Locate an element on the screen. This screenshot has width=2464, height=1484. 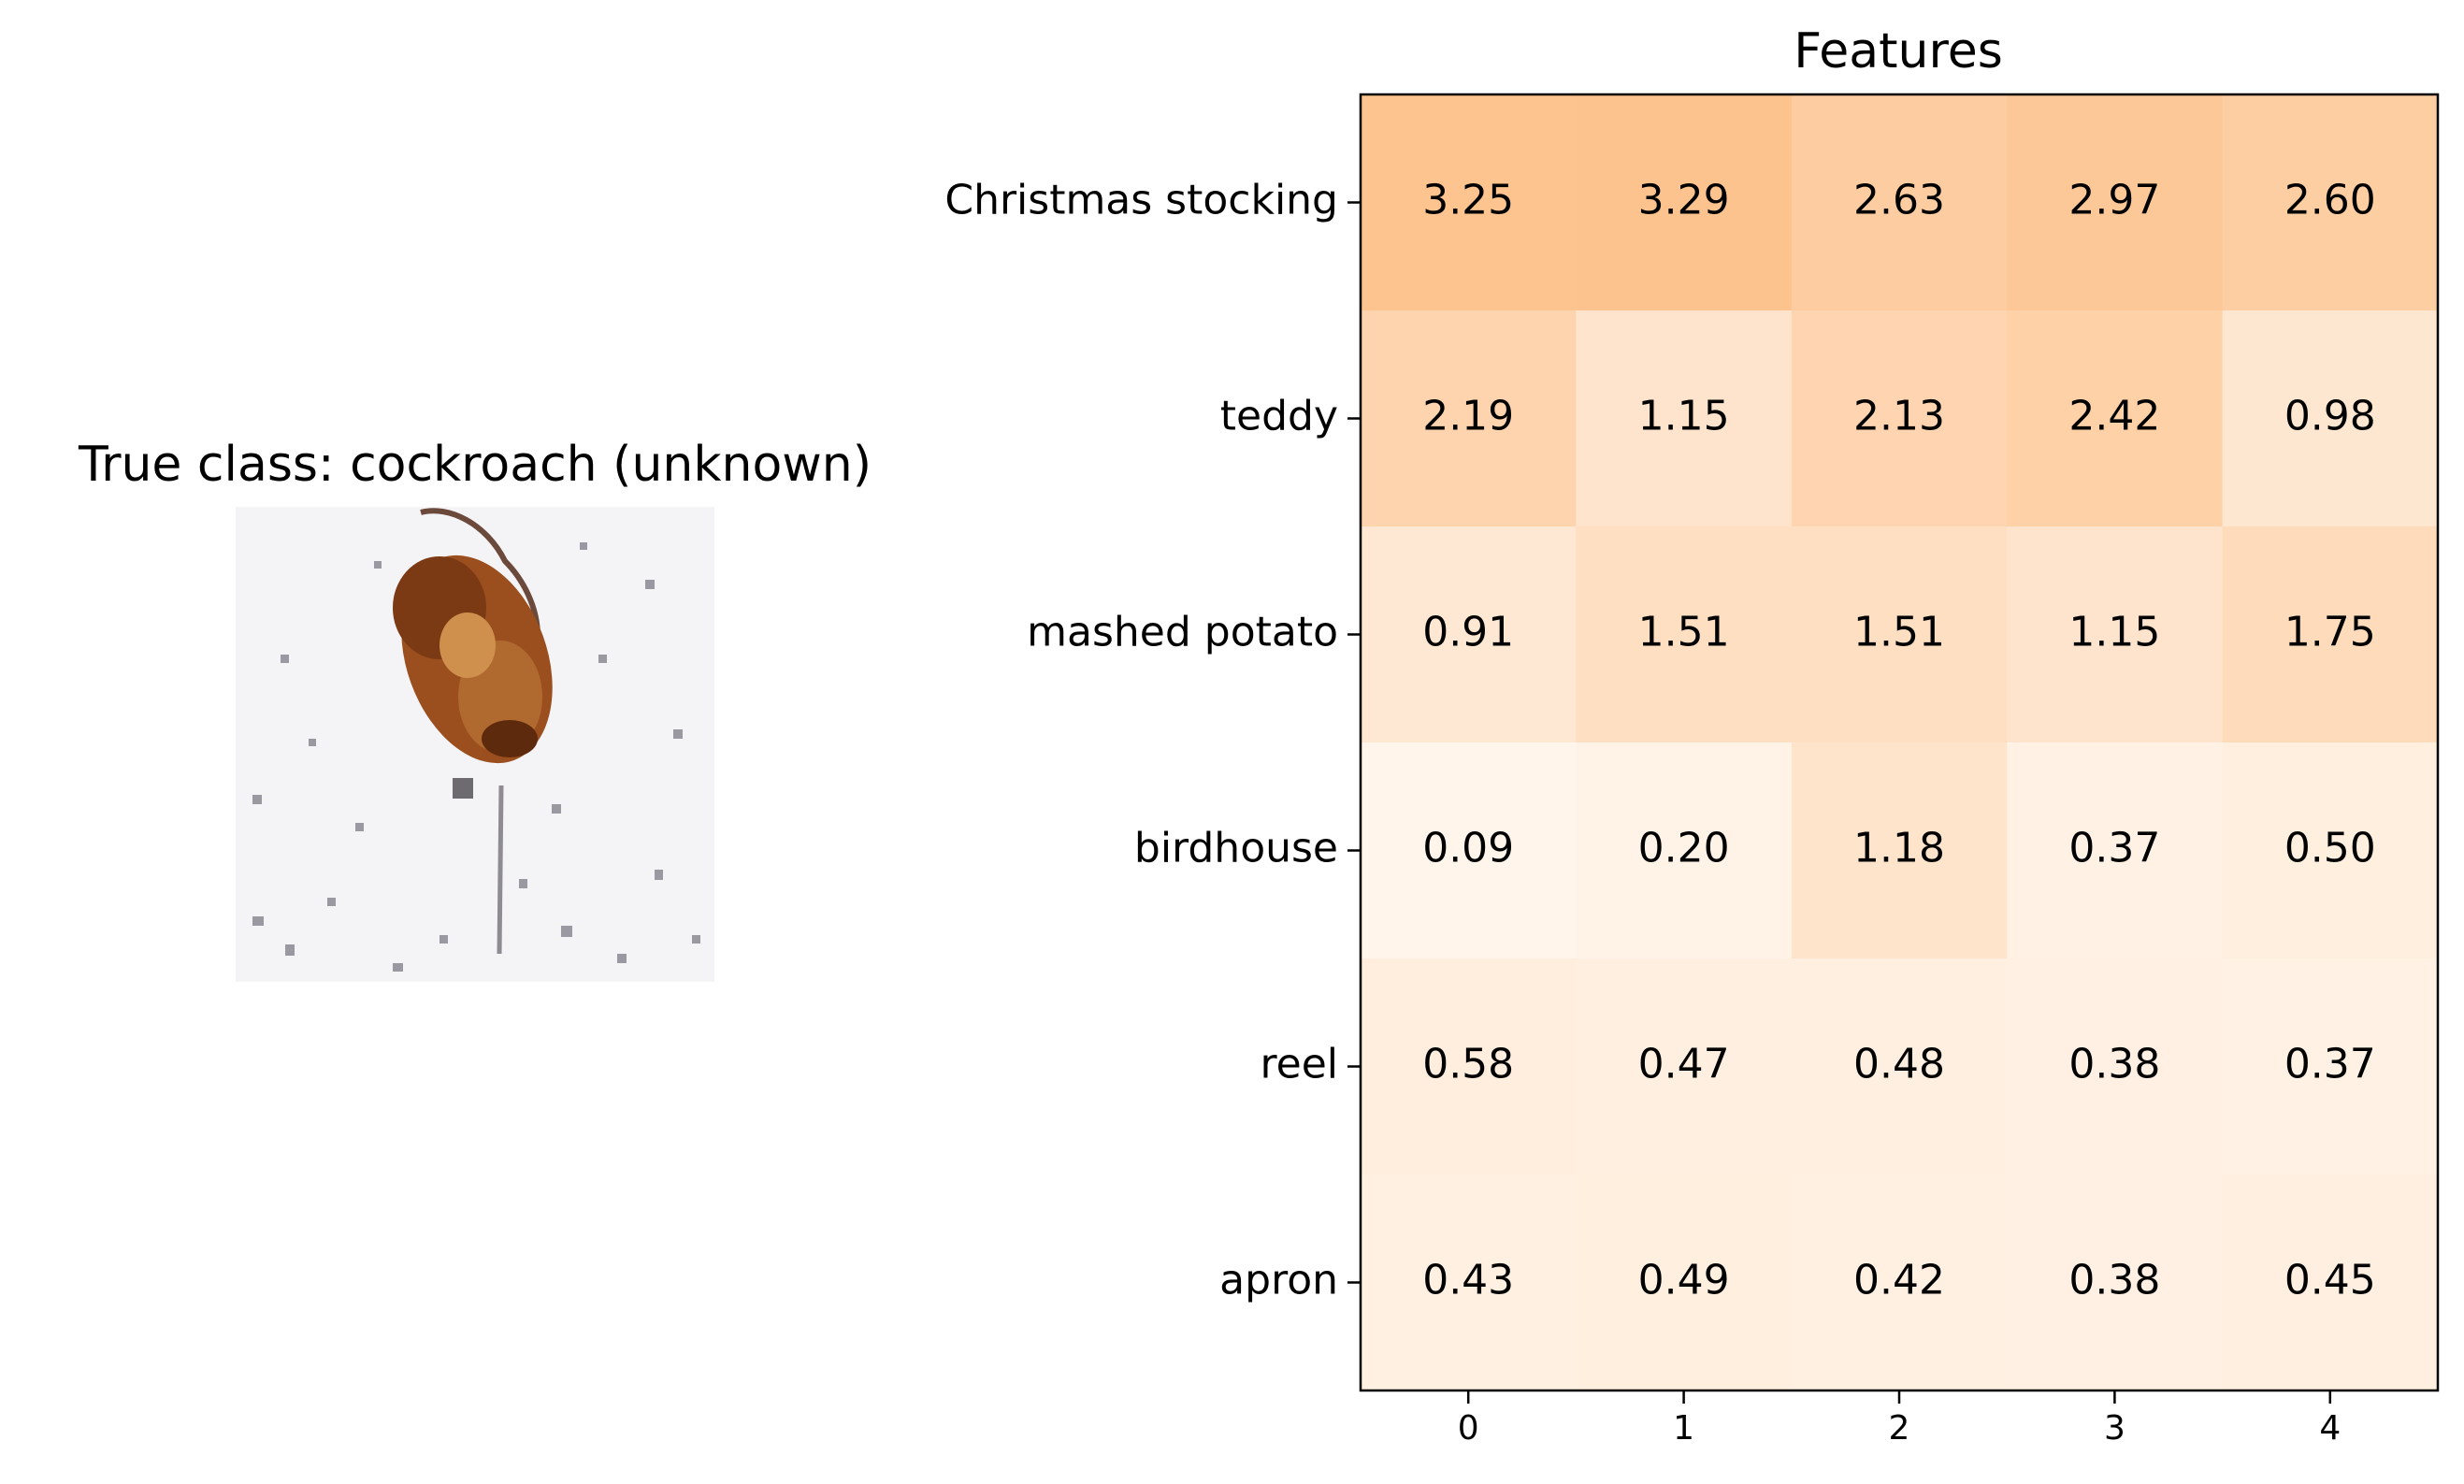
cell-value-label: 0.47 is located at coordinates (1684, 1065).